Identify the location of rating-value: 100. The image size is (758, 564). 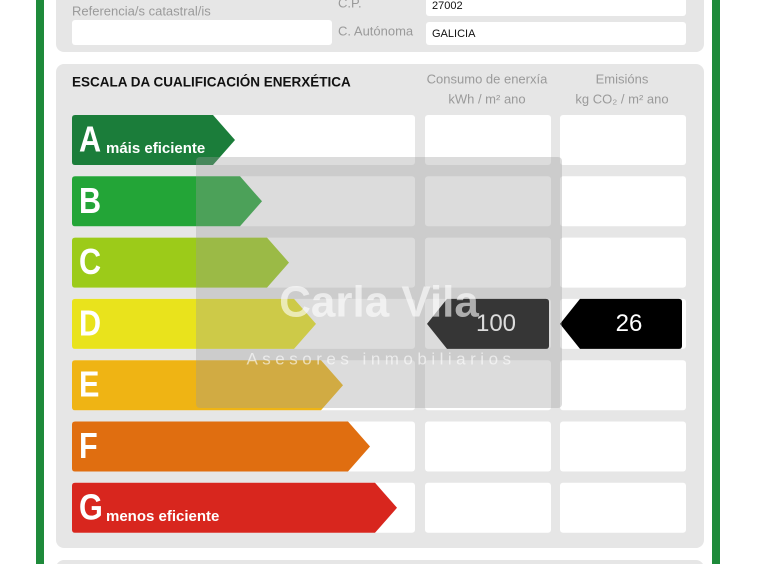
(496, 323).